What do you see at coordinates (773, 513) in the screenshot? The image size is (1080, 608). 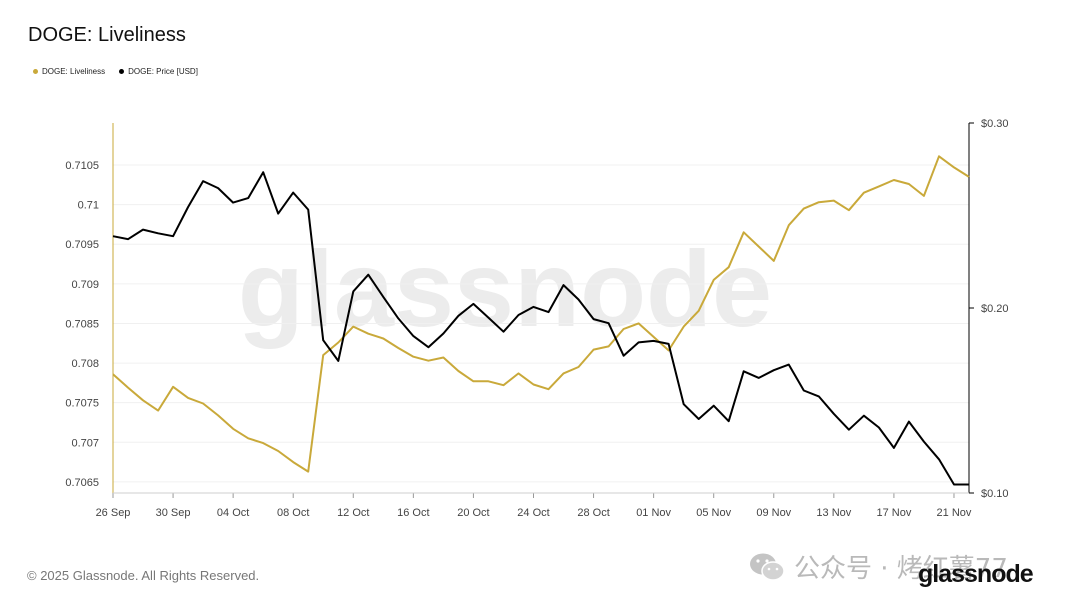 I see `x-tick-label: 09 Nov` at bounding box center [773, 513].